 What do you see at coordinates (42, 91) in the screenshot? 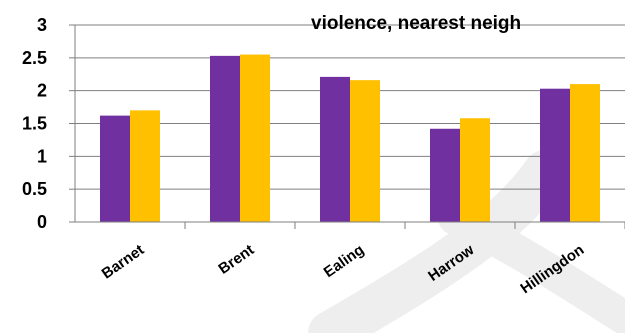
I see `y-tick-label: 2` at bounding box center [42, 91].